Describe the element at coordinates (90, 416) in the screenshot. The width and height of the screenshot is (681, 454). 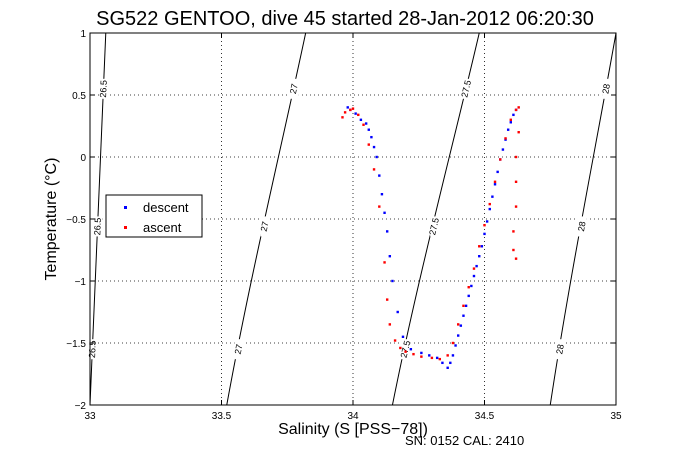
I see `x-tick-label: 33` at that location.